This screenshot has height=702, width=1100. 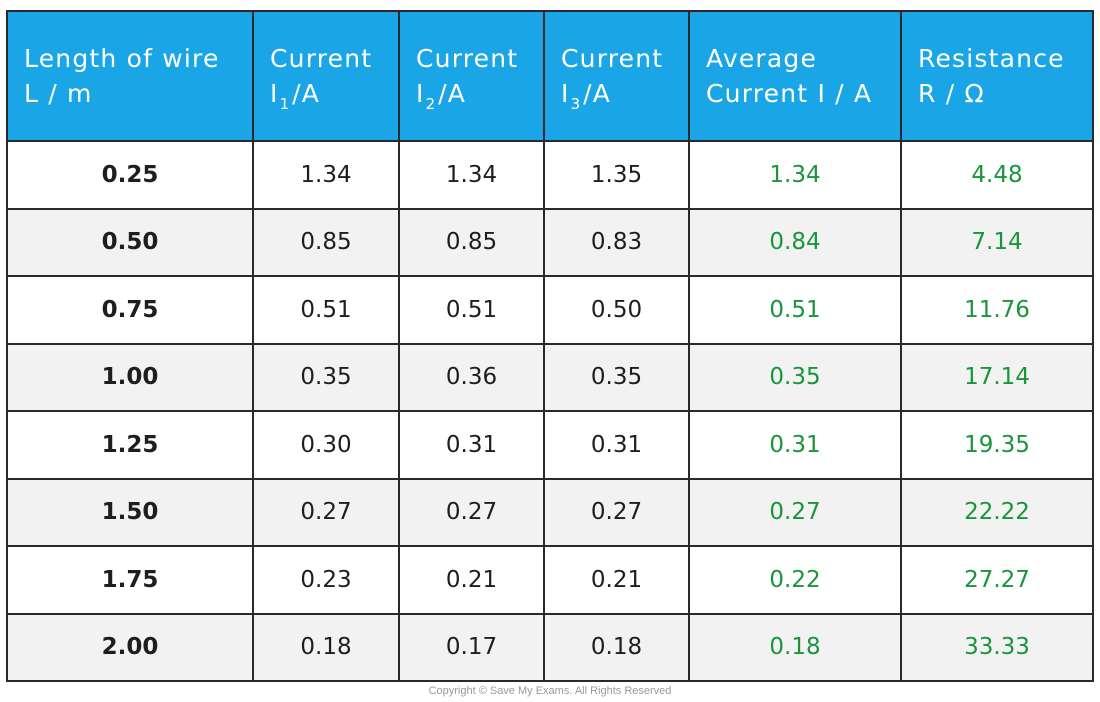 What do you see at coordinates (326, 445) in the screenshot?
I see `current-1-cell: 0.30` at bounding box center [326, 445].